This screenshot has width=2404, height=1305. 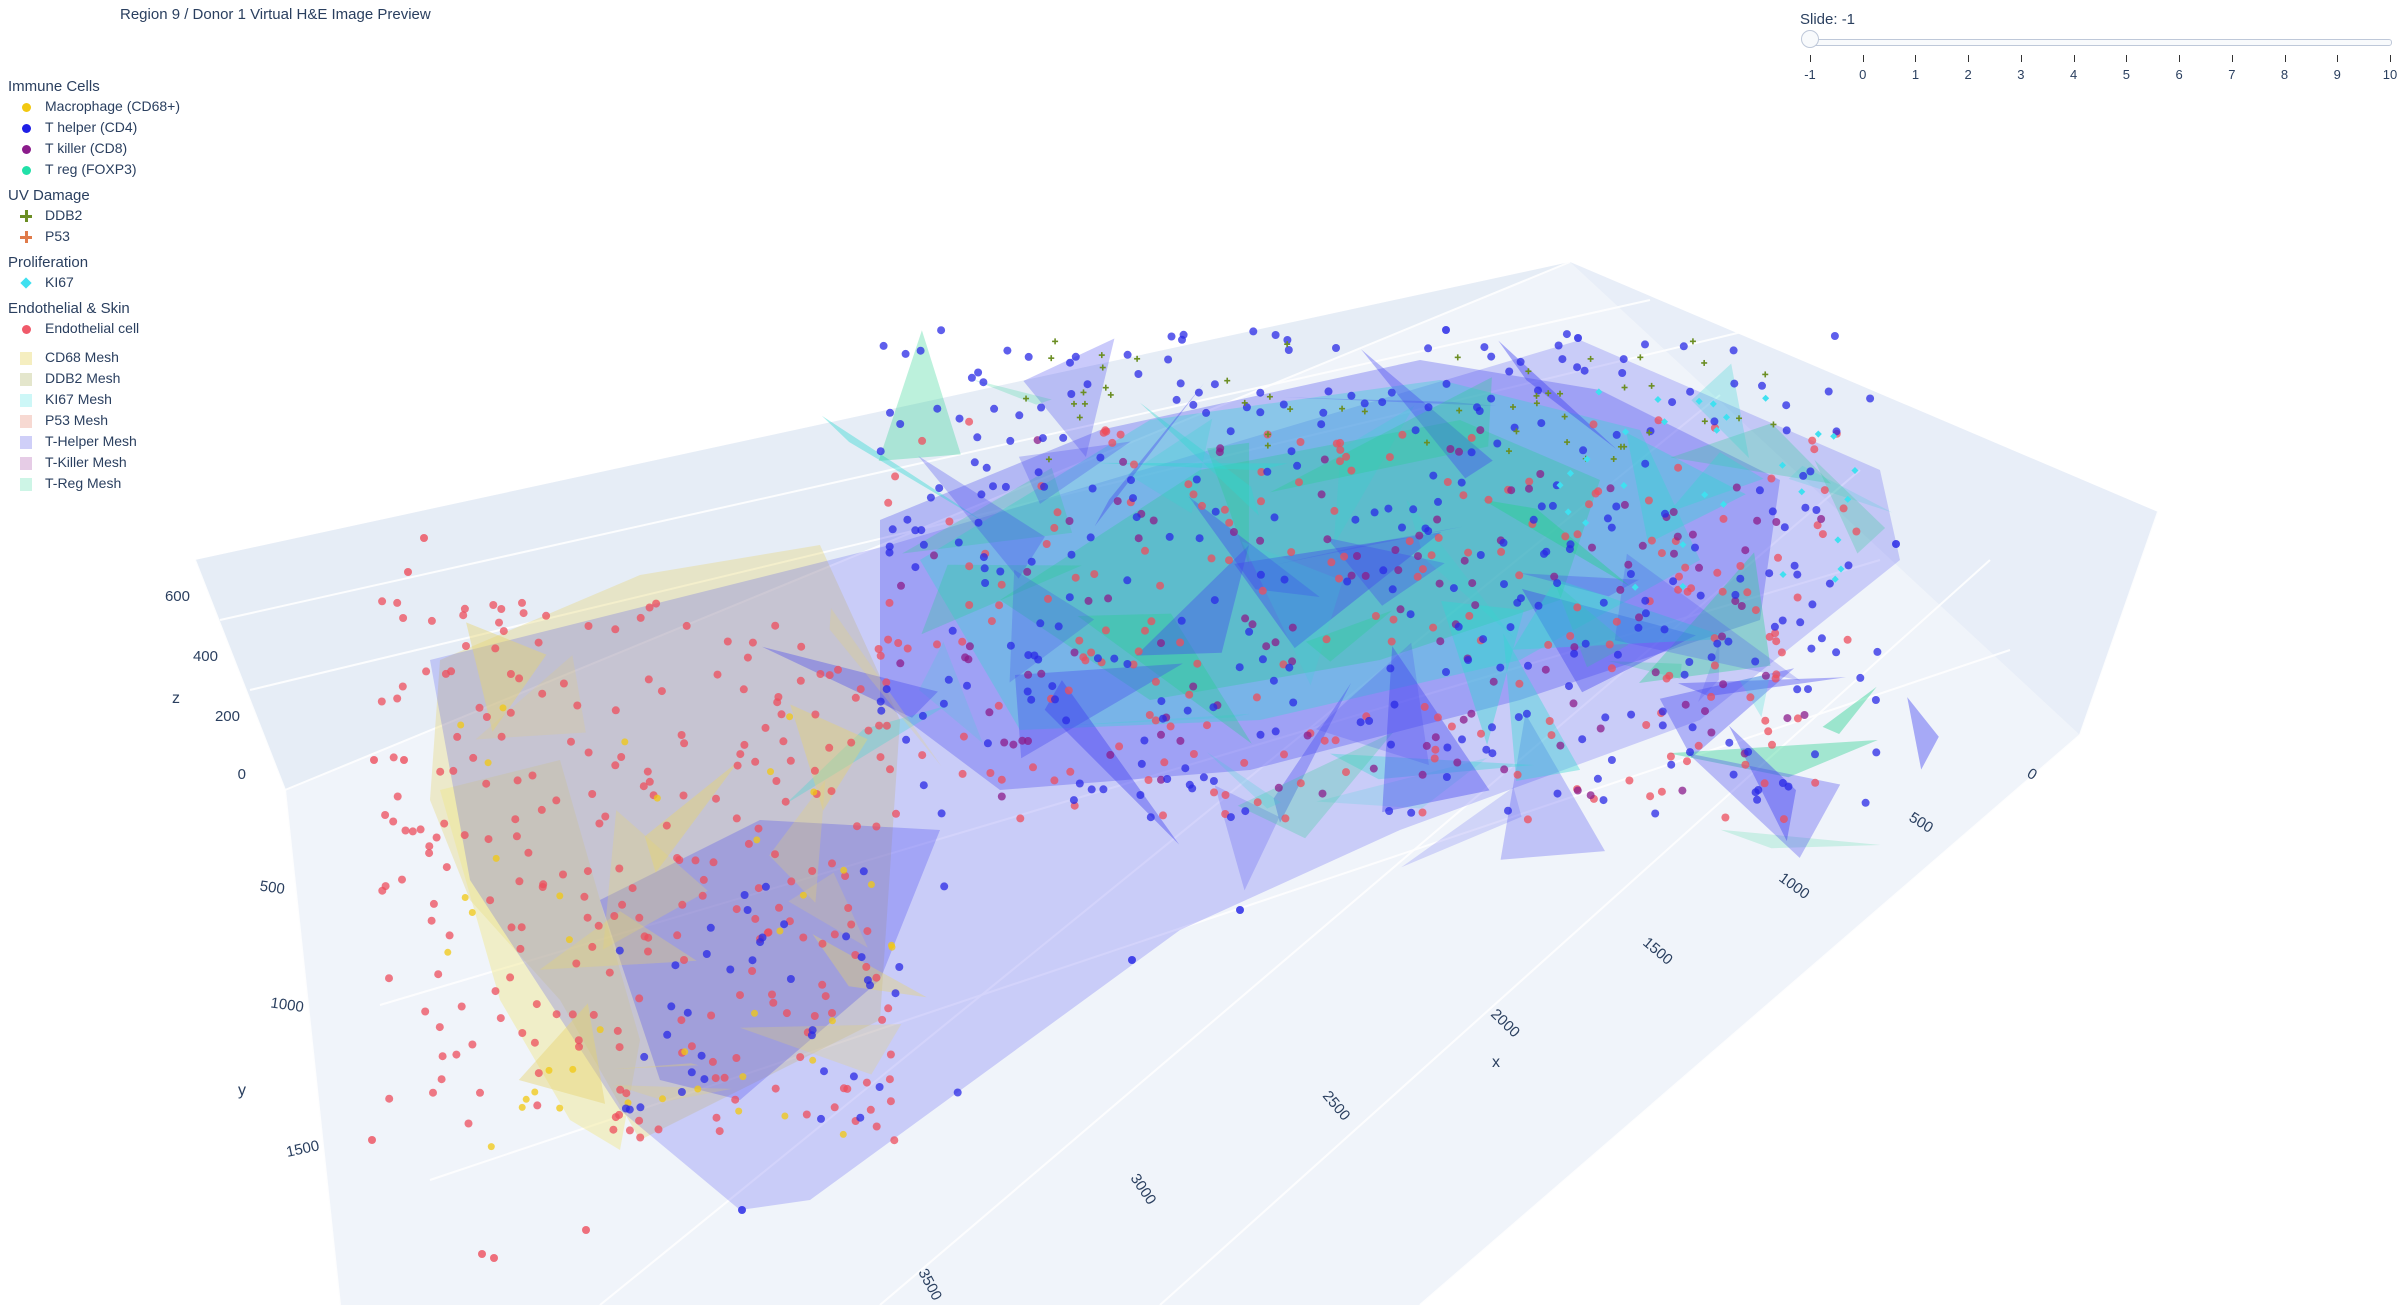 I want to click on legend-item-t-reg-foxp3: T reg (FOXP3), so click(x=118, y=169).